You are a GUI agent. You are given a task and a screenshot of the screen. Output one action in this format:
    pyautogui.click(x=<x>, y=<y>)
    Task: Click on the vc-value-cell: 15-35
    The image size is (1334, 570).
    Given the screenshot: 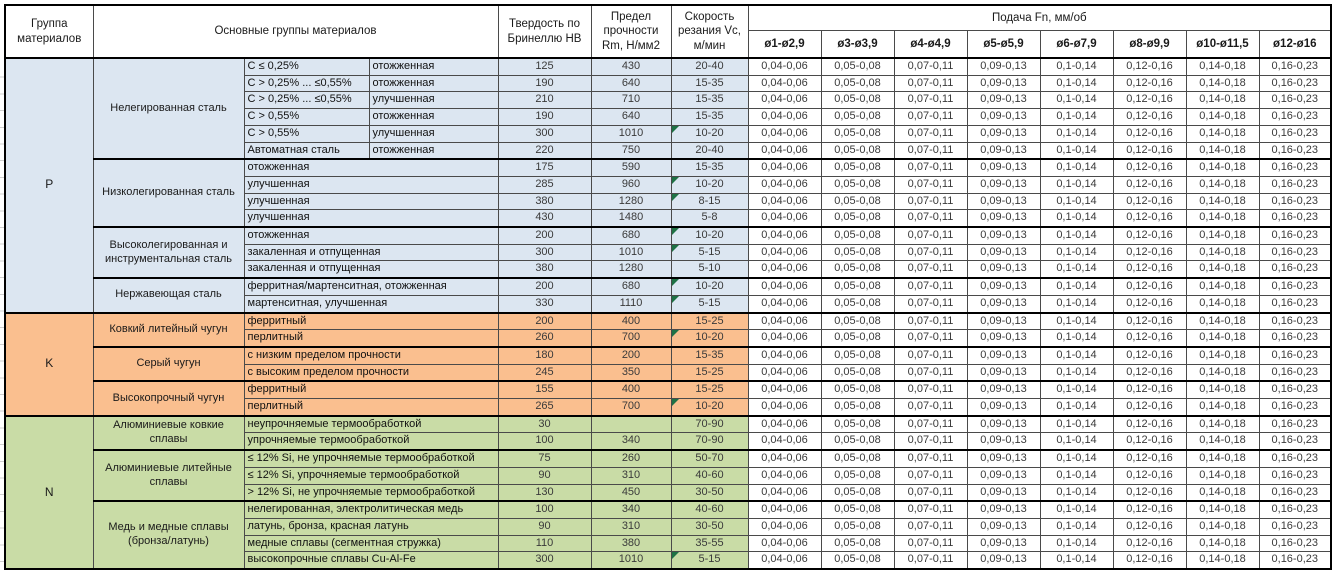 What is the action you would take?
    pyautogui.click(x=709, y=117)
    